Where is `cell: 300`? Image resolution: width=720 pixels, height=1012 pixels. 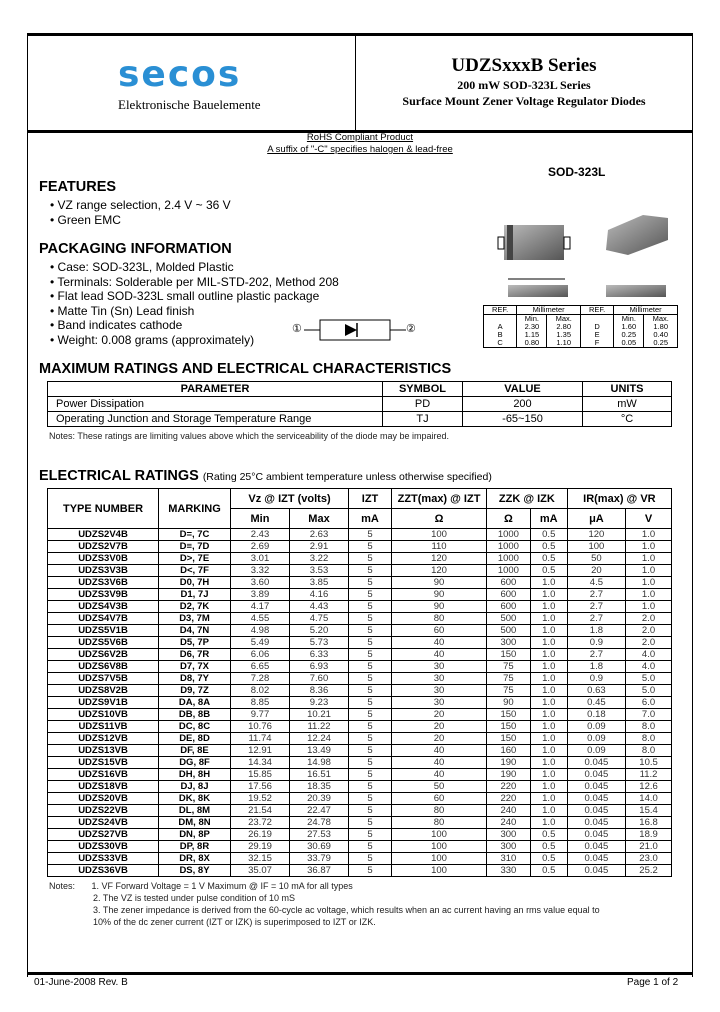
cell: 300 is located at coordinates (508, 642).